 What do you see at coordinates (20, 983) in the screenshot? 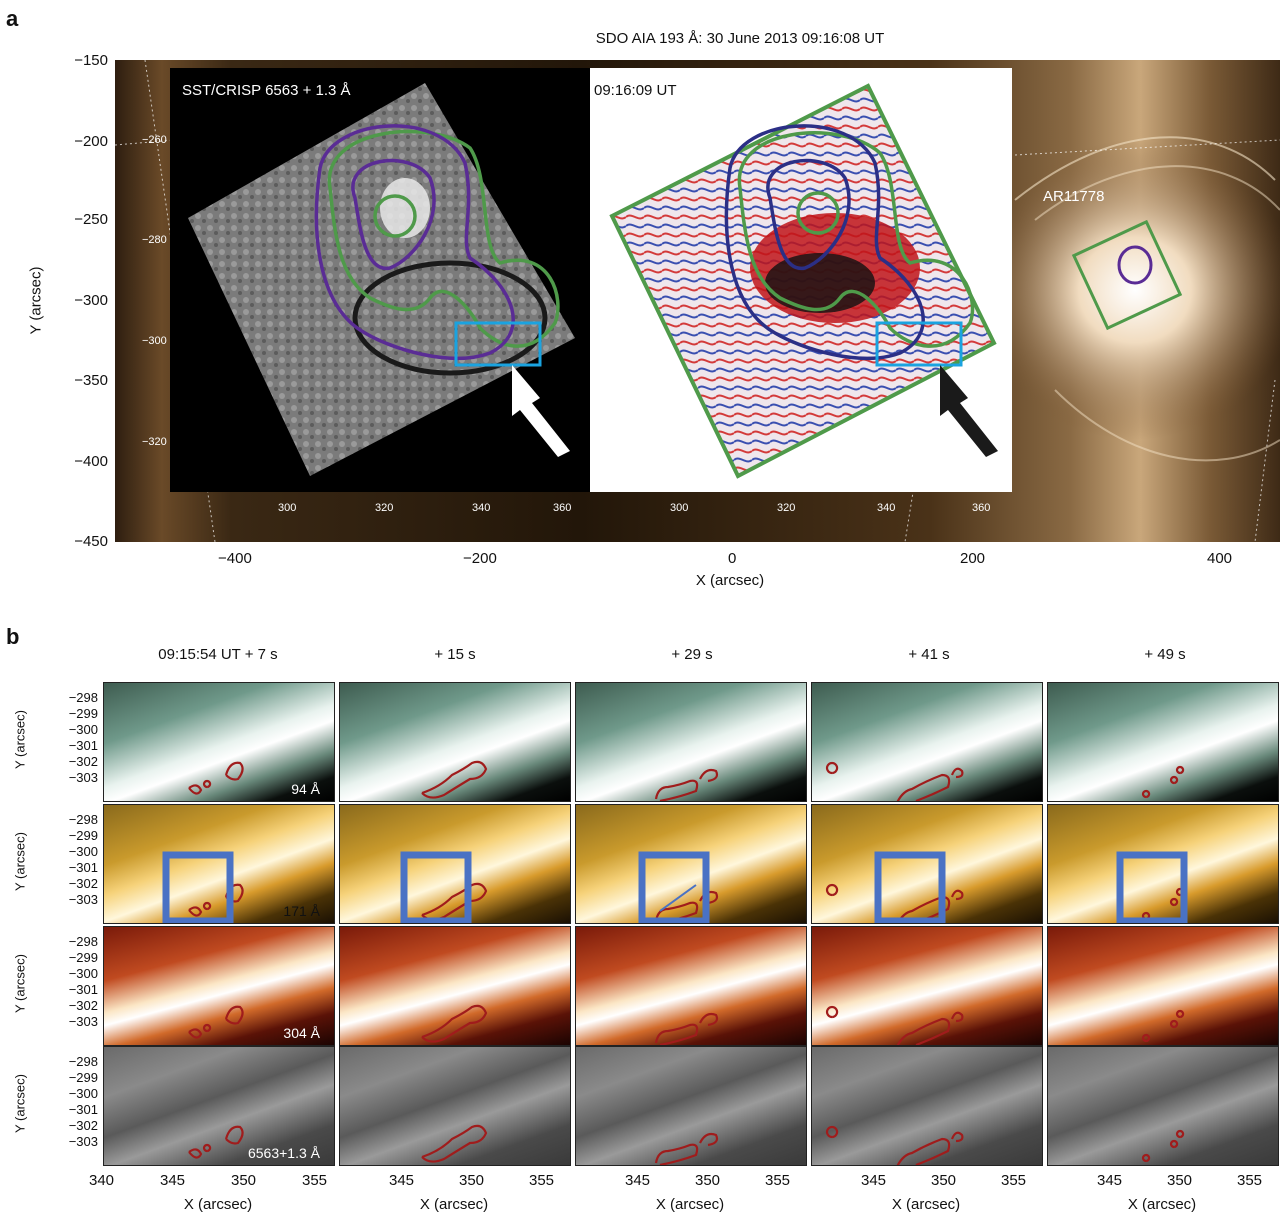
I see `panel-b-ylabel: Y (arcsec)` at bounding box center [20, 983].